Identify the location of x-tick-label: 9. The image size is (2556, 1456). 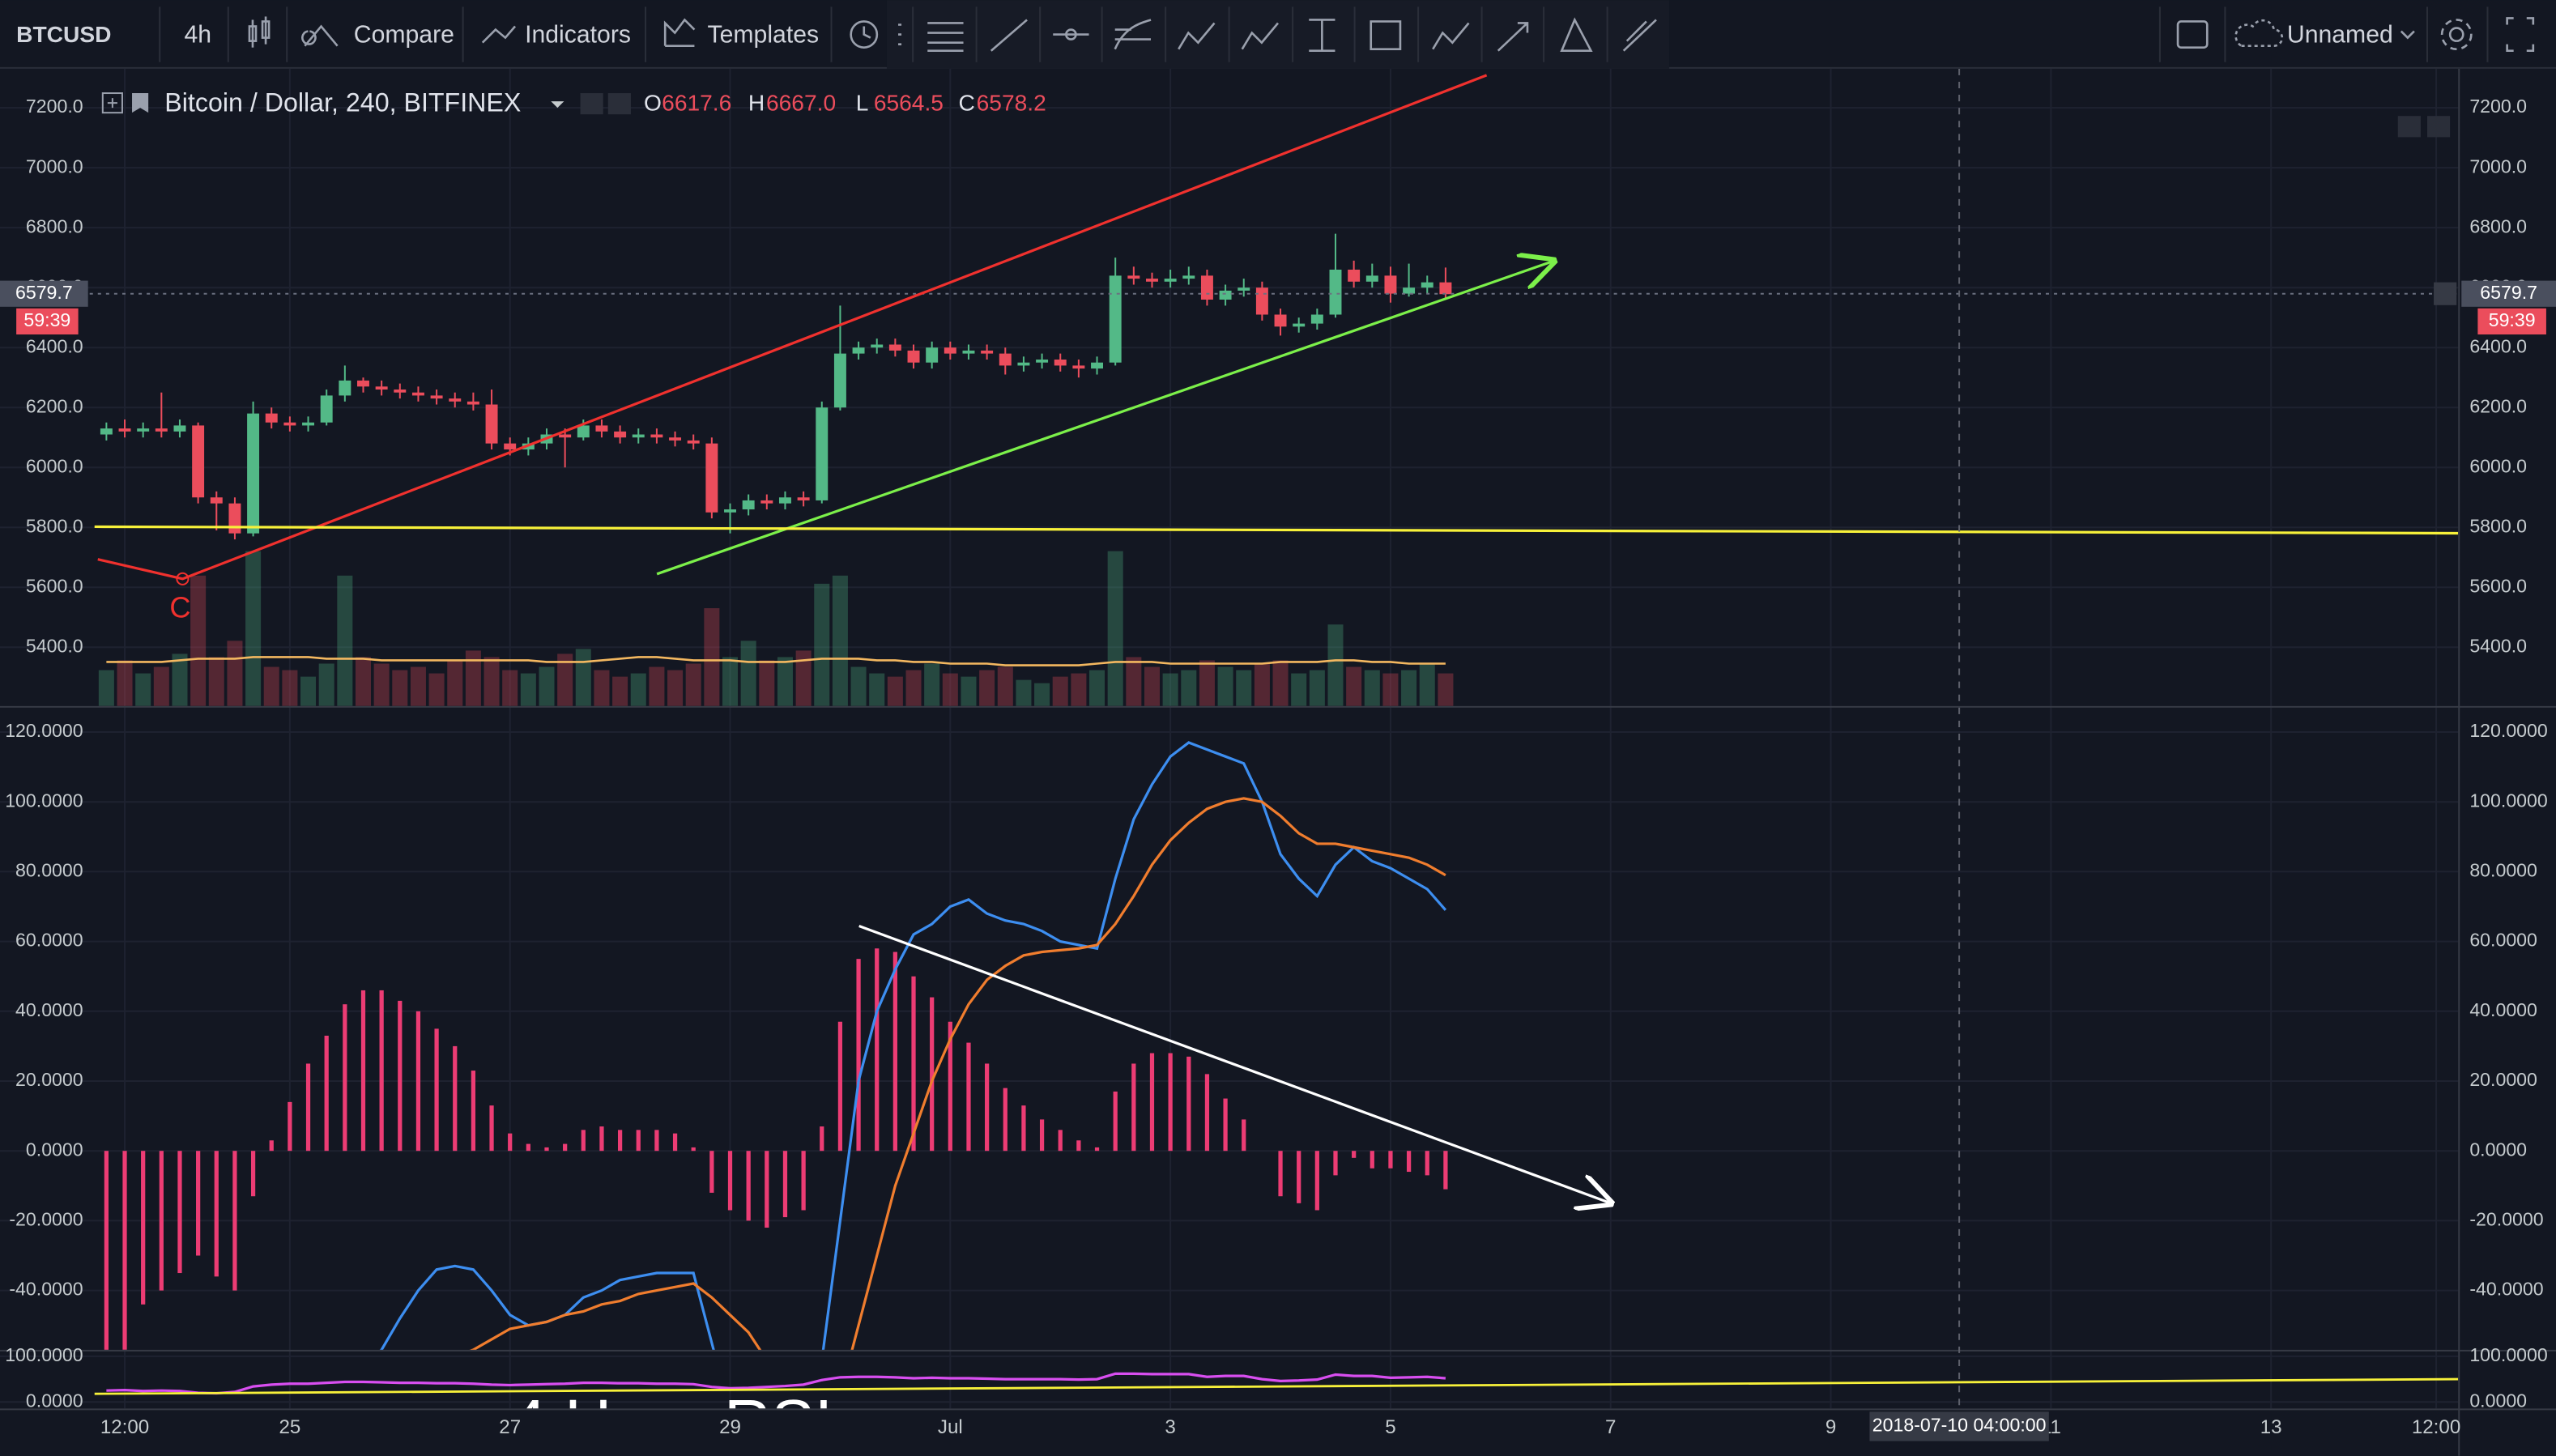
(1830, 1427).